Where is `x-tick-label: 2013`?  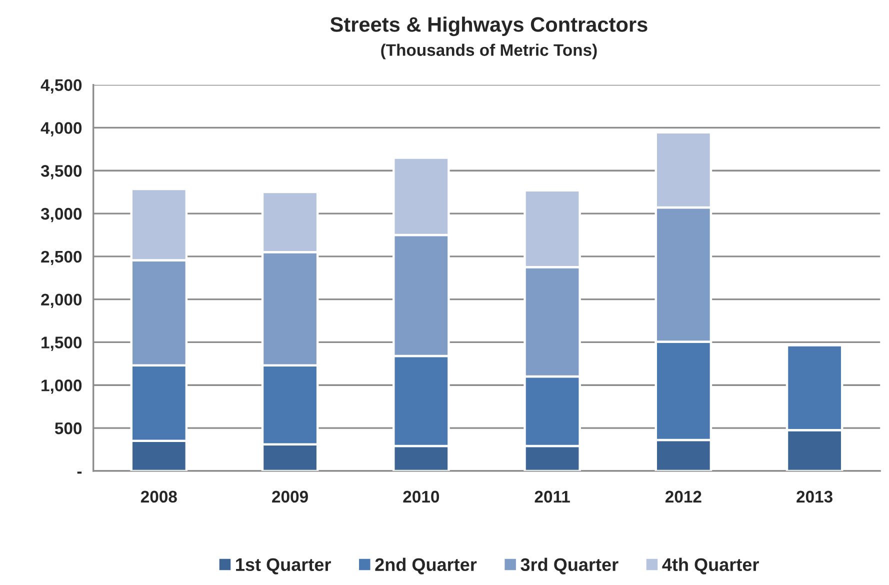 x-tick-label: 2013 is located at coordinates (814, 496).